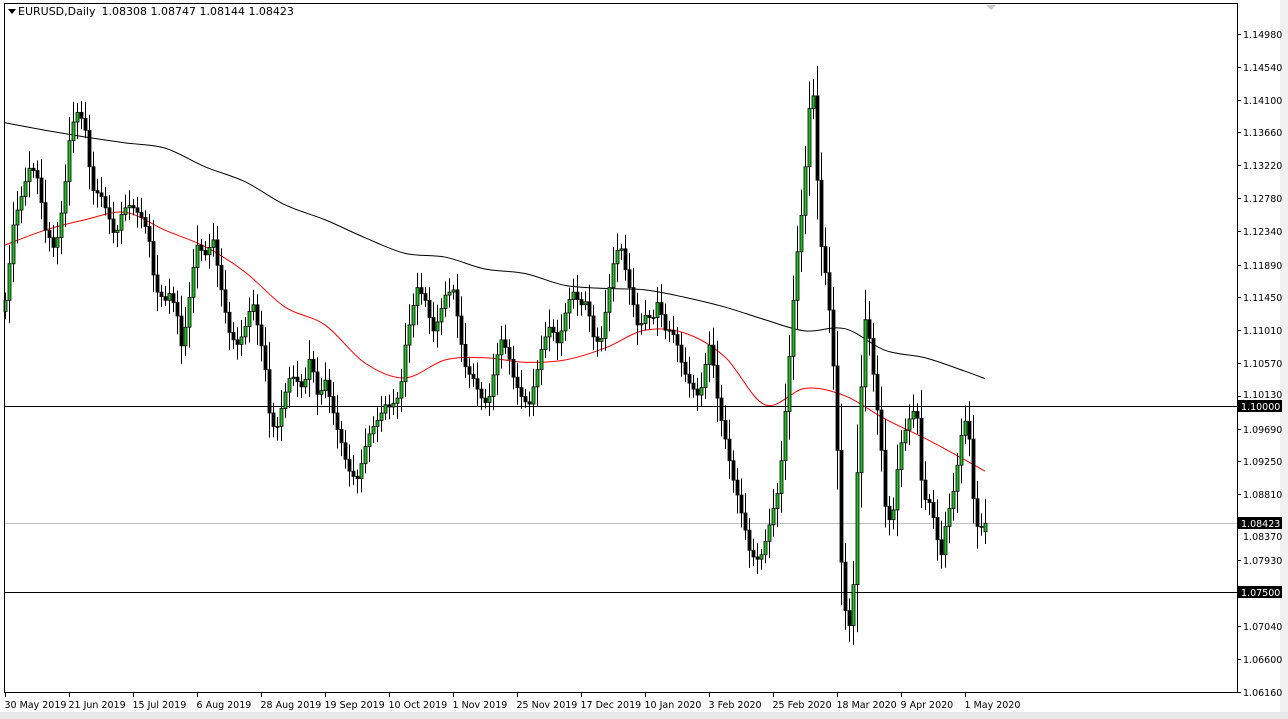 Image resolution: width=1288 pixels, height=719 pixels. Describe the element at coordinates (1262, 364) in the screenshot. I see `price-tick-label: 1.10570` at that location.